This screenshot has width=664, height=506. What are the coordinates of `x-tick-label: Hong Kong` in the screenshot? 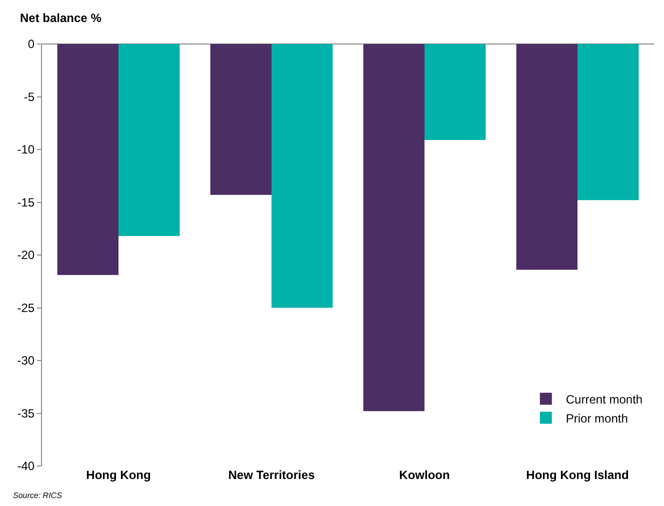 It's located at (118, 475).